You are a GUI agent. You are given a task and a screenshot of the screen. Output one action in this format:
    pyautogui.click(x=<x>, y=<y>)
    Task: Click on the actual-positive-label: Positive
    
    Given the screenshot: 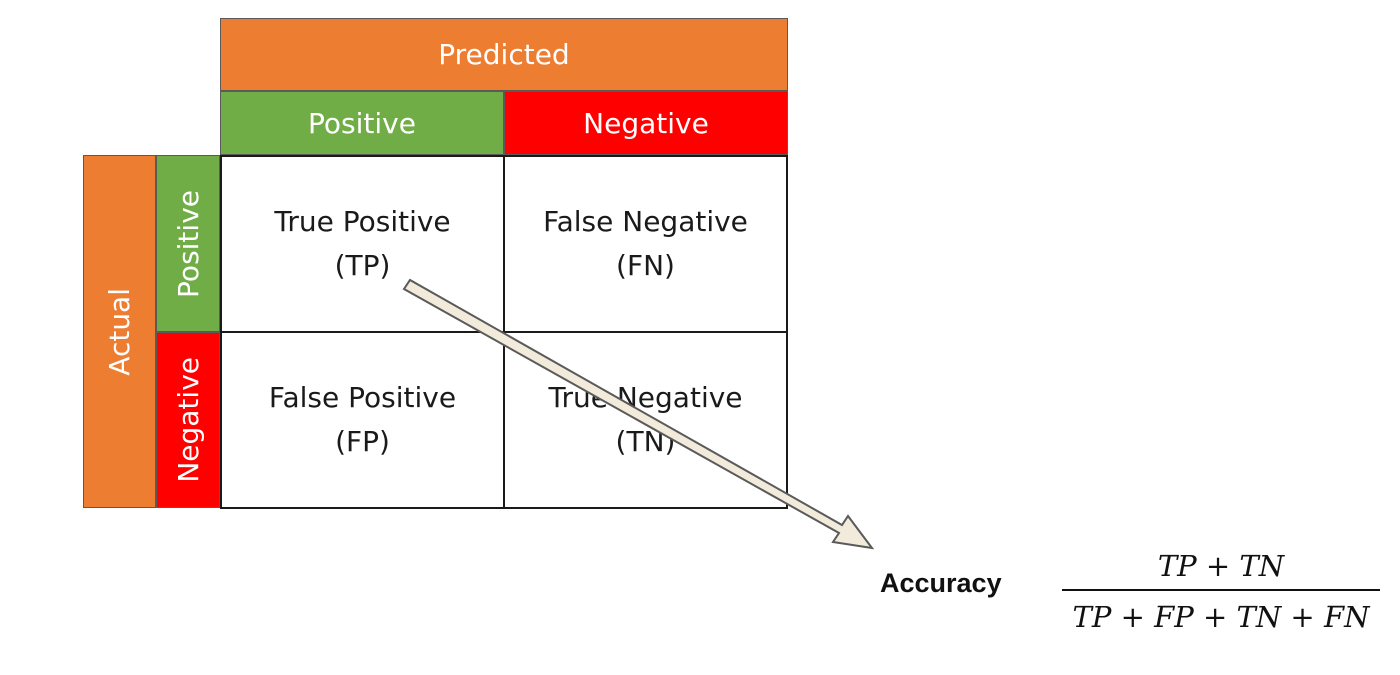 What is the action you would take?
    pyautogui.click(x=188, y=243)
    